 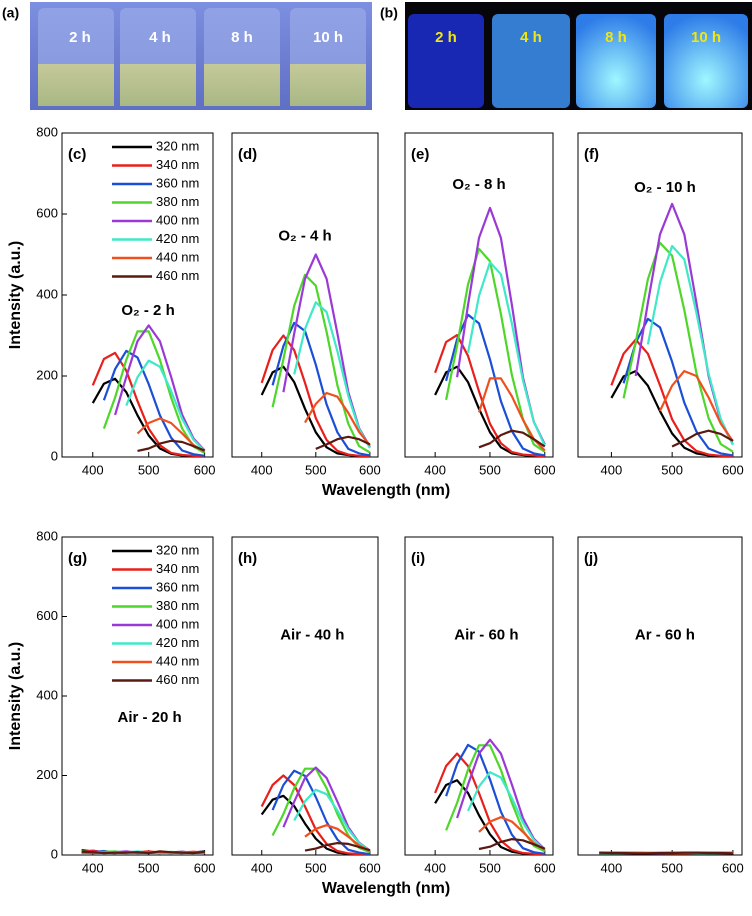 What do you see at coordinates (418, 558) in the screenshot?
I see `panel-label: (i)` at bounding box center [418, 558].